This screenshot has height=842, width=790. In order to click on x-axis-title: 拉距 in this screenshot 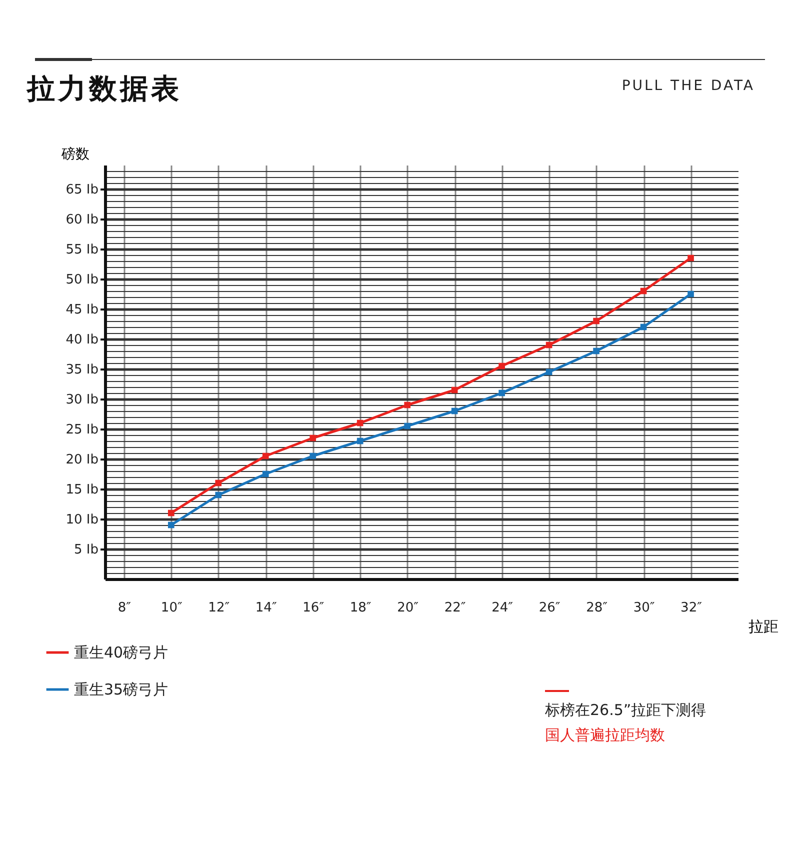, I will do `click(763, 627)`.